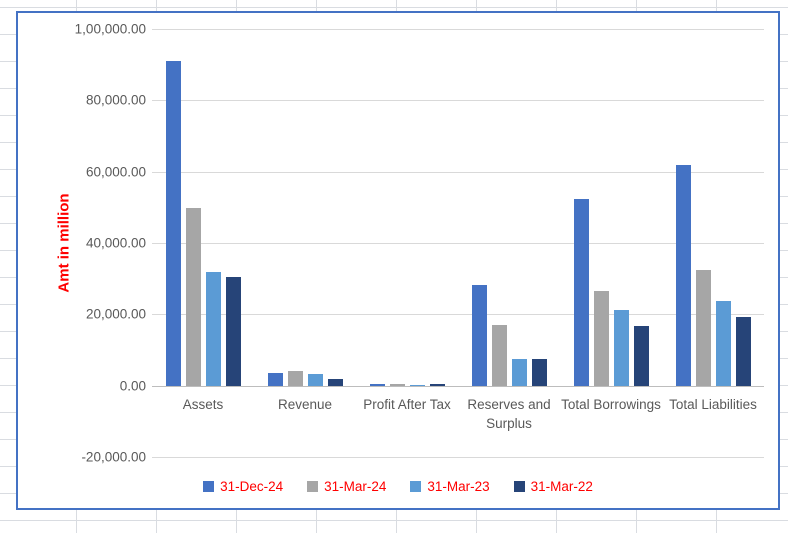 The image size is (788, 533). What do you see at coordinates (458, 486) in the screenshot?
I see `legend-label: 31-Mar-23` at bounding box center [458, 486].